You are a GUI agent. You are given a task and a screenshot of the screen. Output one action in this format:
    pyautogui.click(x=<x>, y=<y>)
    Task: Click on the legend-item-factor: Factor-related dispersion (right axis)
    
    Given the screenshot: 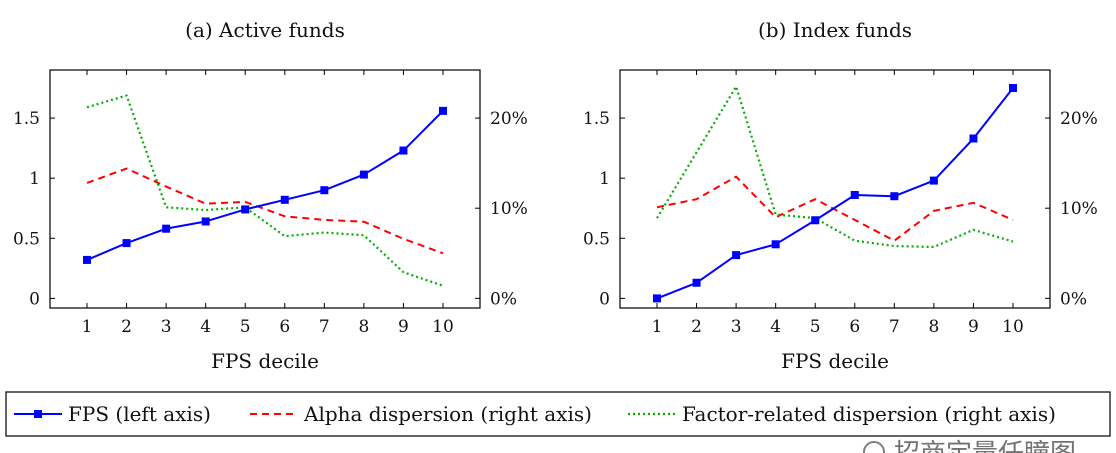 What is the action you would take?
    pyautogui.click(x=842, y=414)
    